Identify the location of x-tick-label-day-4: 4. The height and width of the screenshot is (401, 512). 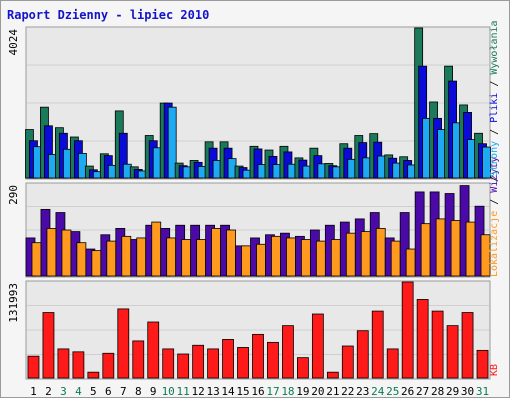
(78, 391).